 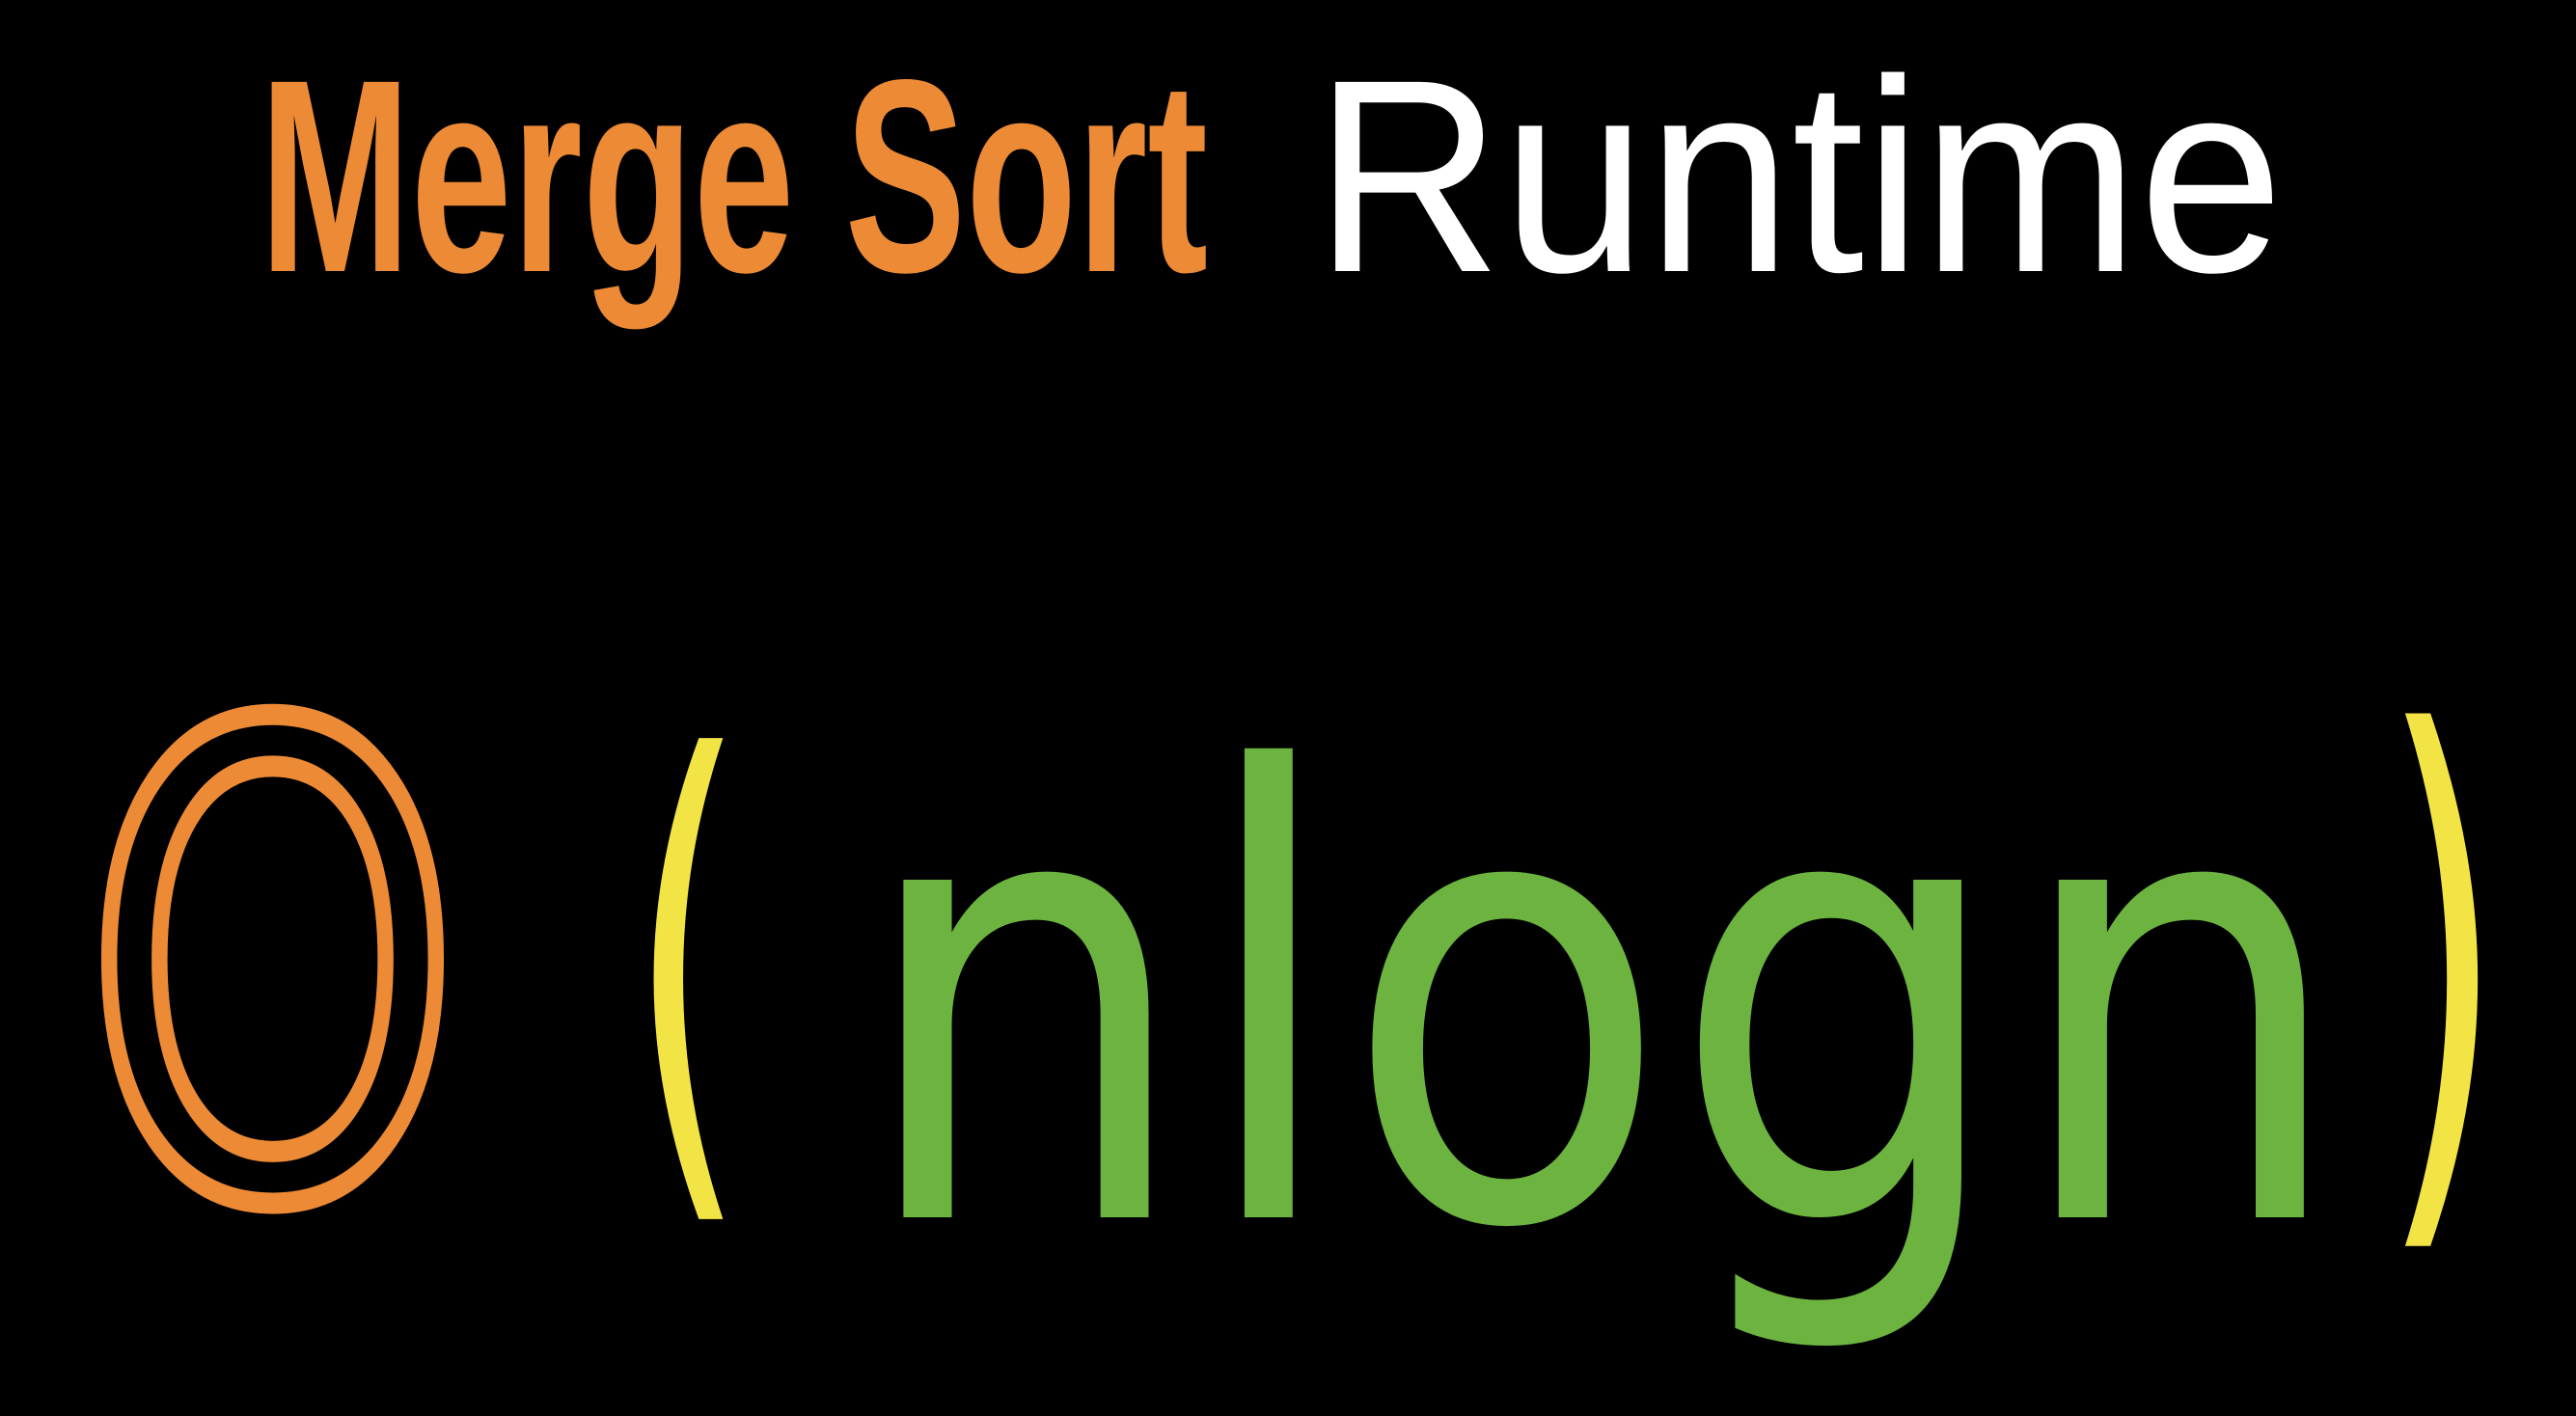 I want to click on title-rest: Runtime, so click(x=1799, y=177).